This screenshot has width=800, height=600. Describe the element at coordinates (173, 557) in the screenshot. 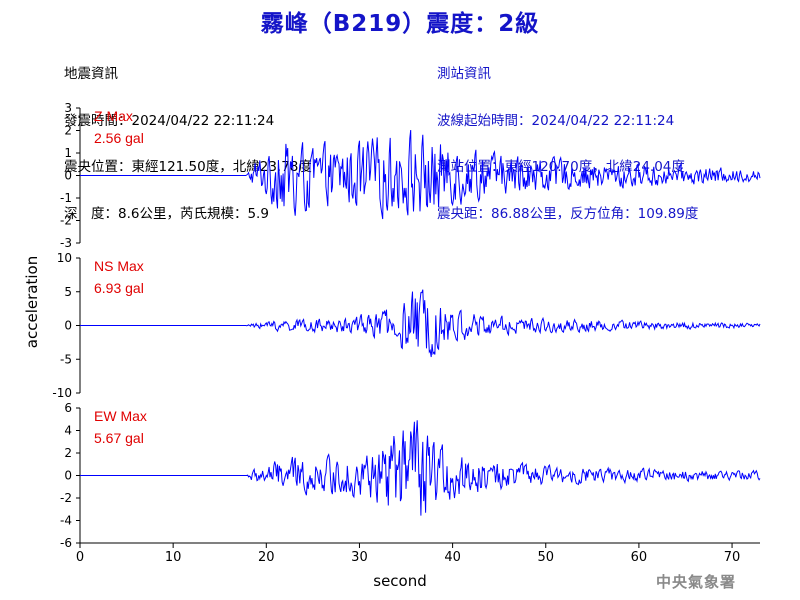

I see `x-tick-label: 10` at that location.